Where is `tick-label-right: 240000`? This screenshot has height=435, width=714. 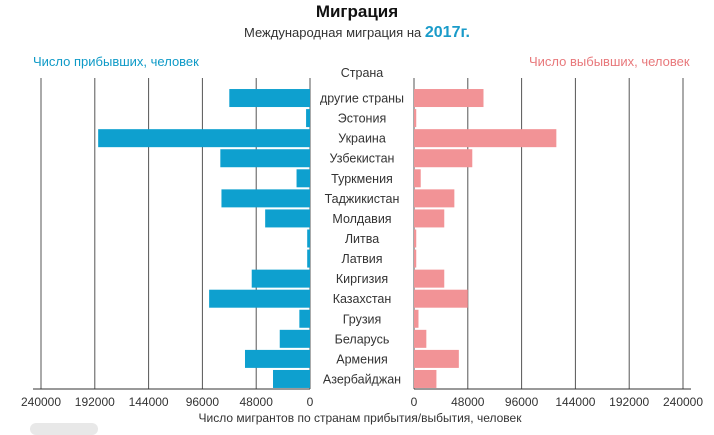 tick-label-right: 240000 is located at coordinates (683, 402).